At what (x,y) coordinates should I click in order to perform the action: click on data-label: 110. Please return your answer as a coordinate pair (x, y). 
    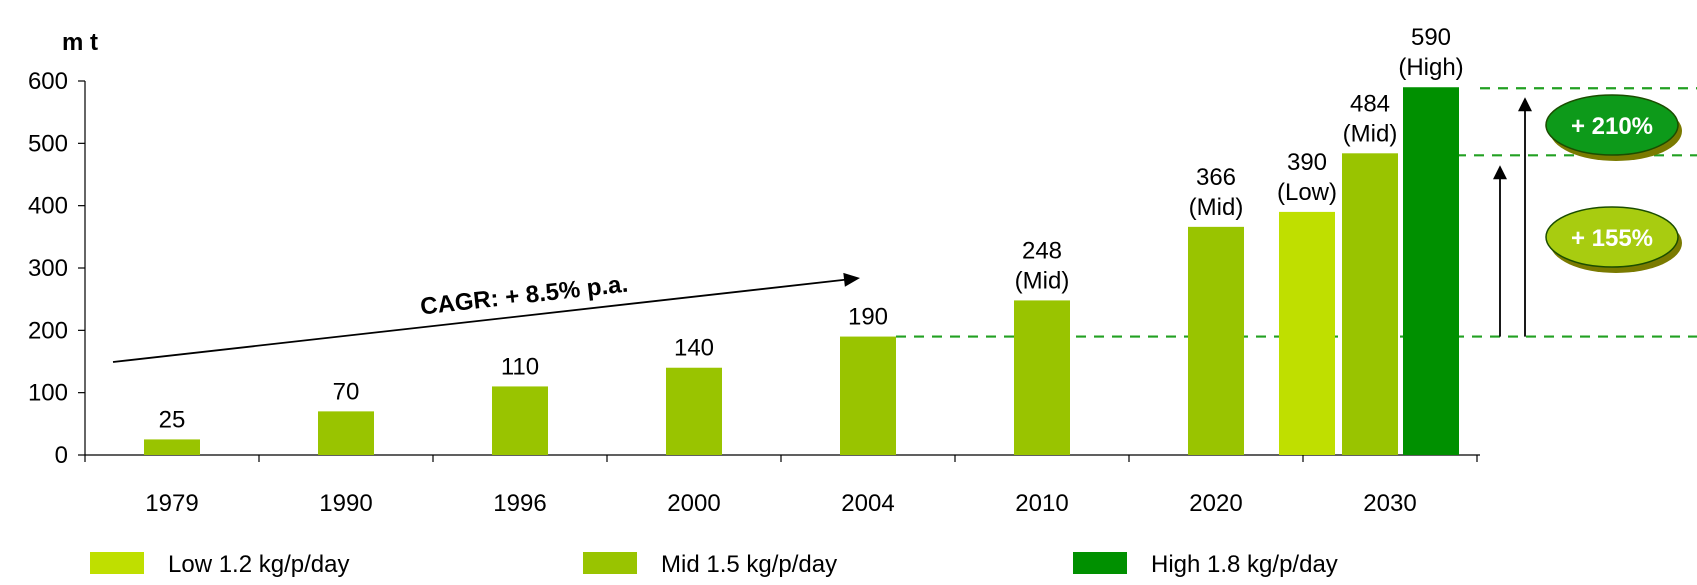
    Looking at the image, I should click on (520, 366).